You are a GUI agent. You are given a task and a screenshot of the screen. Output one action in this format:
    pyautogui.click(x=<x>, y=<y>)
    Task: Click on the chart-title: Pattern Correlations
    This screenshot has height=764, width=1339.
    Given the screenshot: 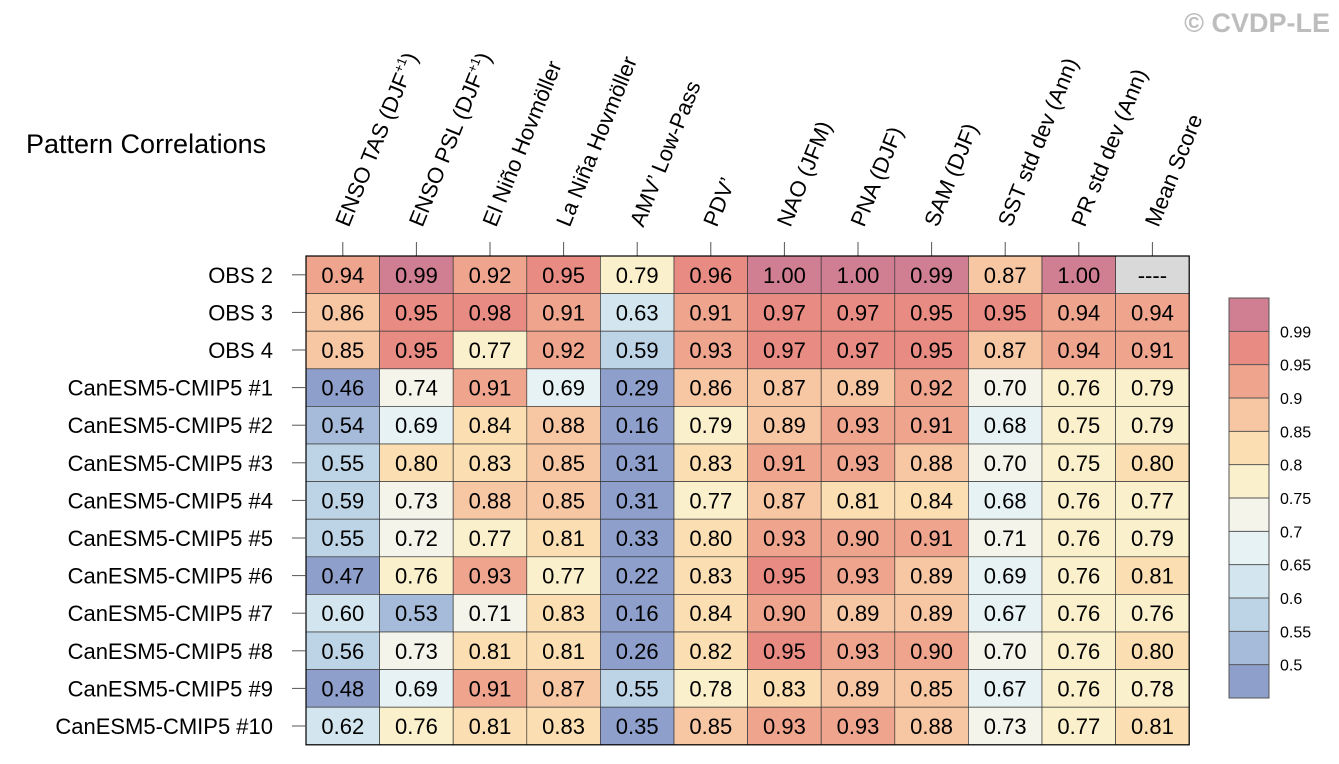 What is the action you would take?
    pyautogui.click(x=146, y=144)
    